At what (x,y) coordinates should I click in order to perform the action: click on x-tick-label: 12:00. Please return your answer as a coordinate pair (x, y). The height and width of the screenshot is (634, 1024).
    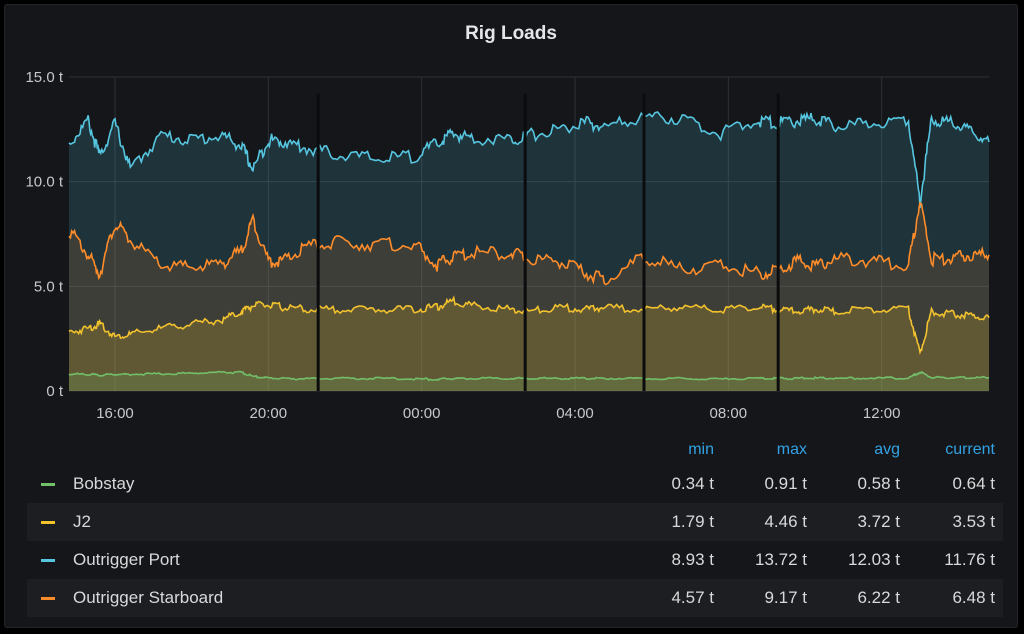
    Looking at the image, I should click on (882, 413).